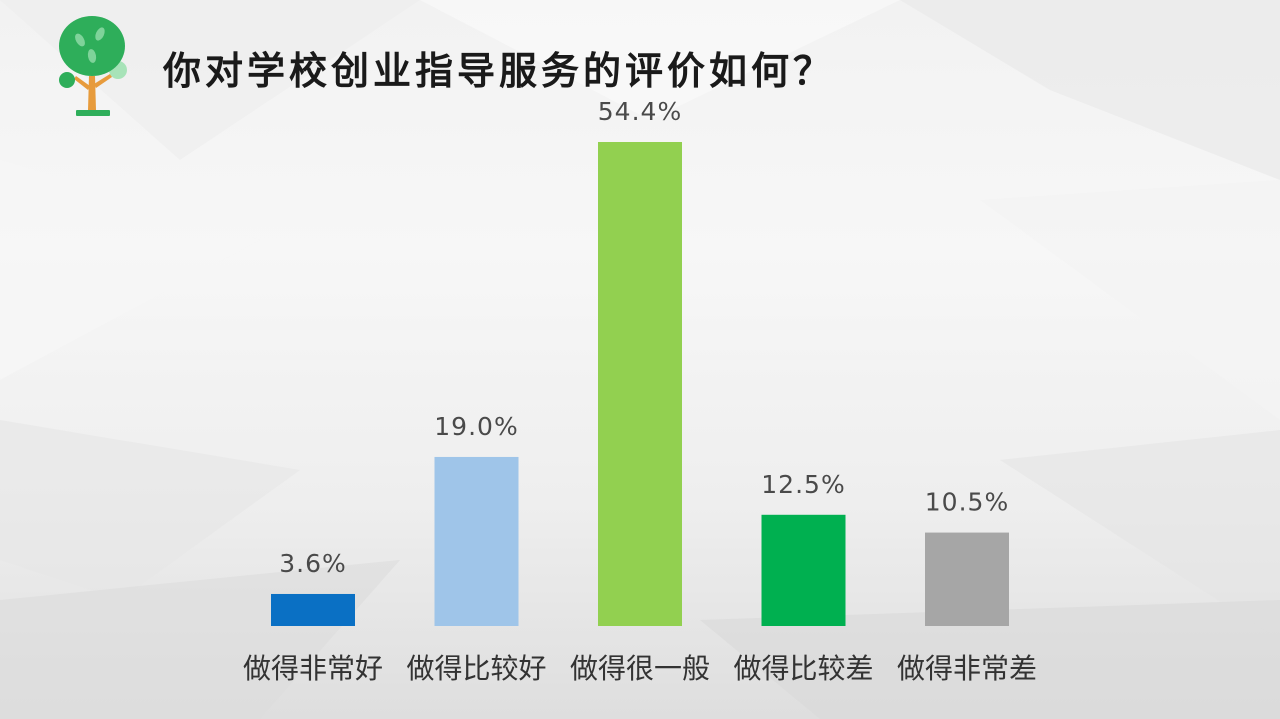 The image size is (1280, 719). What do you see at coordinates (640, 111) in the screenshot?
I see `value-label-3: 54.4%` at bounding box center [640, 111].